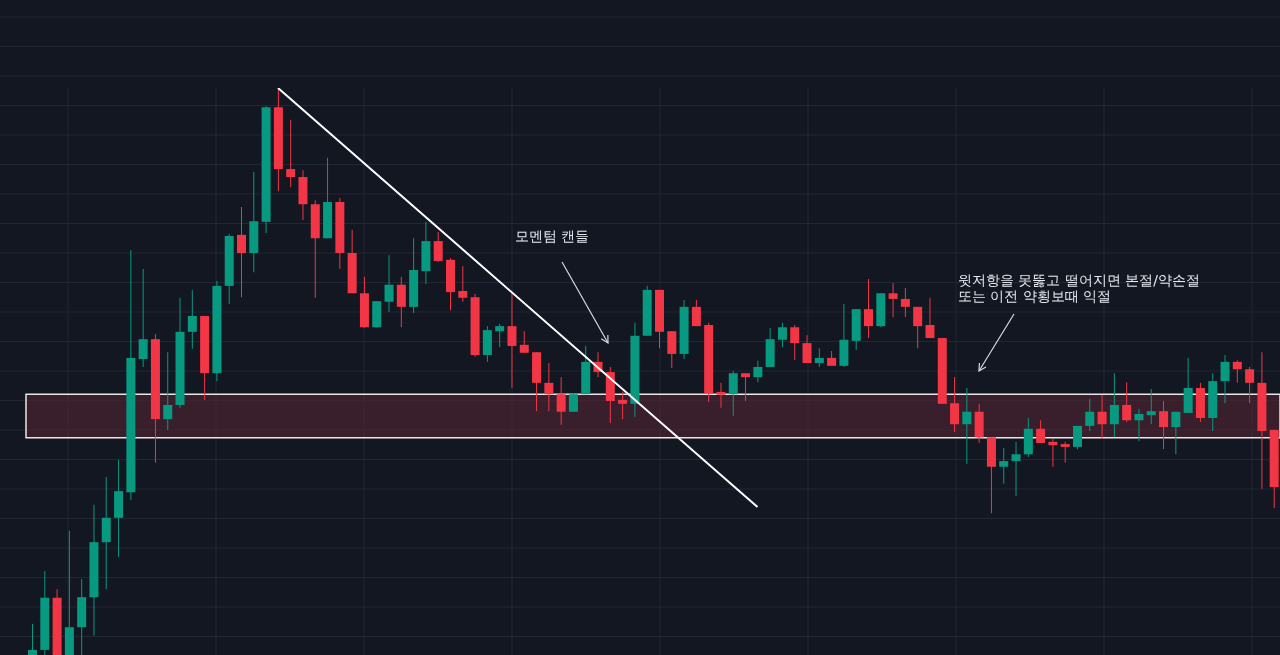 The width and height of the screenshot is (1280, 655). What do you see at coordinates (552, 236) in the screenshot?
I see `annotation: 모멘텀 캔들` at bounding box center [552, 236].